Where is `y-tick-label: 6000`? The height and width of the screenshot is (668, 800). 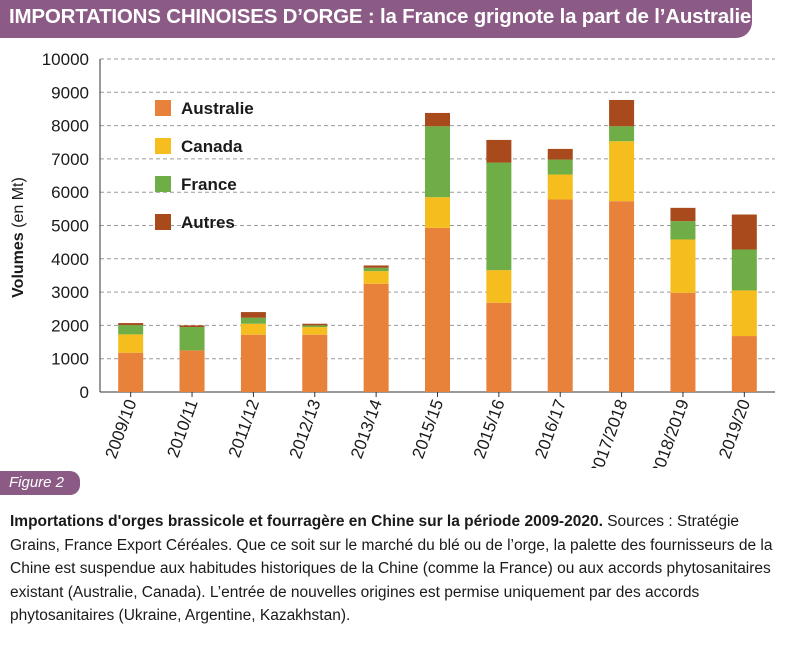
y-tick-label: 6000 is located at coordinates (70, 192).